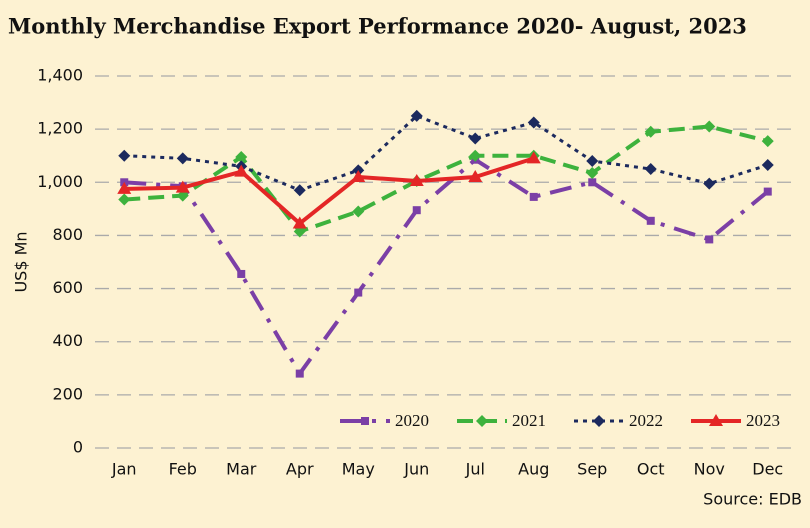 Image resolution: width=810 pixels, height=528 pixels. What do you see at coordinates (67, 234) in the screenshot?
I see `y-tick-label: 800` at bounding box center [67, 234].